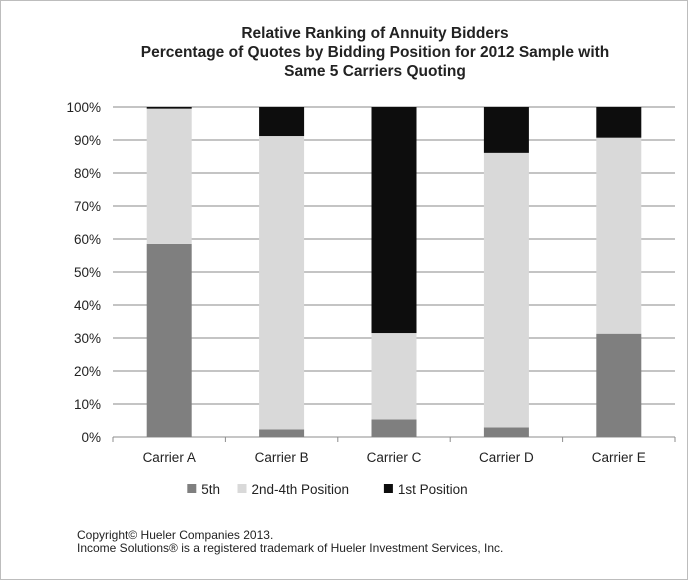 This screenshot has height=581, width=688. Describe the element at coordinates (506, 457) in the screenshot. I see `x-tick-label: Carrier D` at that location.